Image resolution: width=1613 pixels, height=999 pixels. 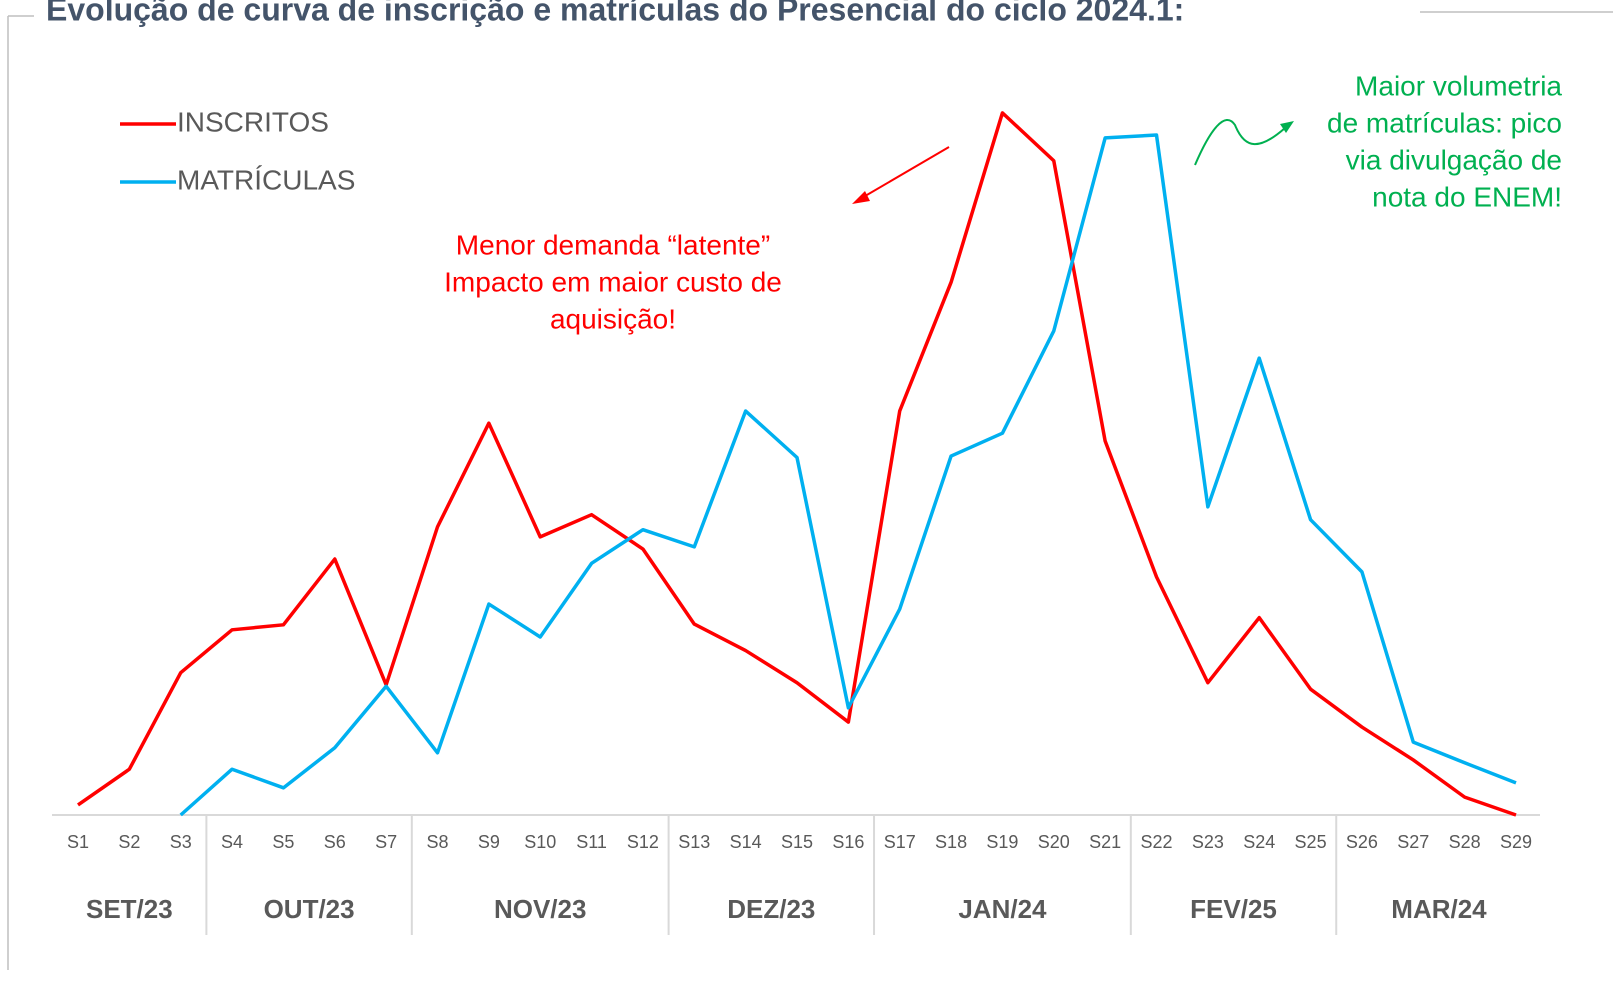 I want to click on annotation: Maior volumetria, so click(x=1458, y=85).